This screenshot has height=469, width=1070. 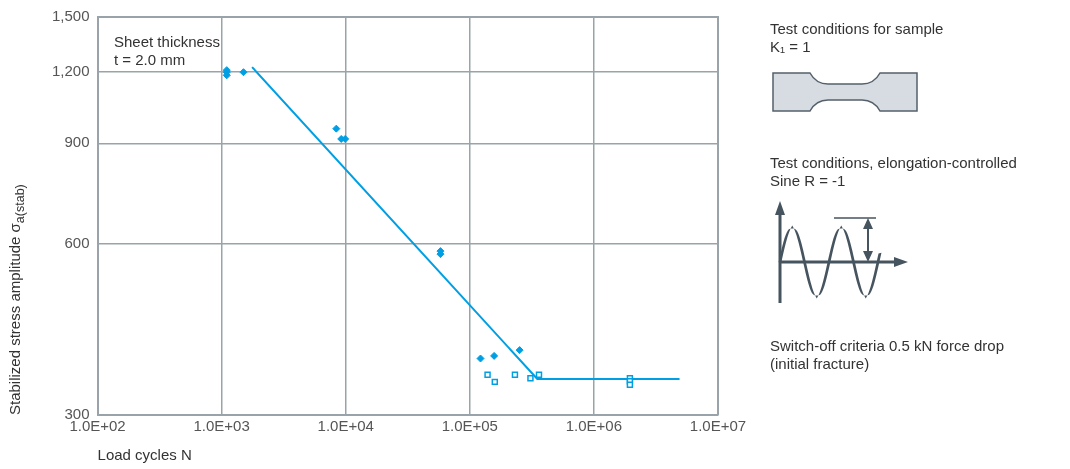 I want to click on x-tick-label: 1.0E+06, so click(x=594, y=426).